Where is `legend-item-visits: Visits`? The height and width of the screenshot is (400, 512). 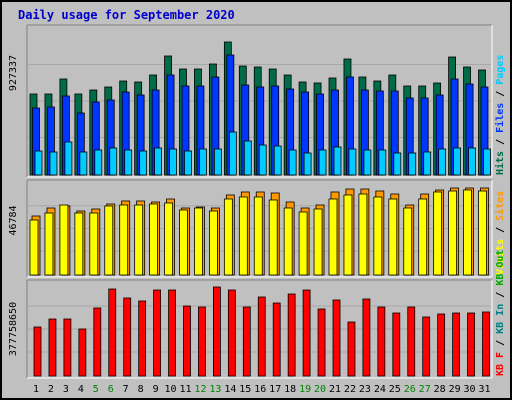
legend-item-visits: Visits is located at coordinates (500, 257).